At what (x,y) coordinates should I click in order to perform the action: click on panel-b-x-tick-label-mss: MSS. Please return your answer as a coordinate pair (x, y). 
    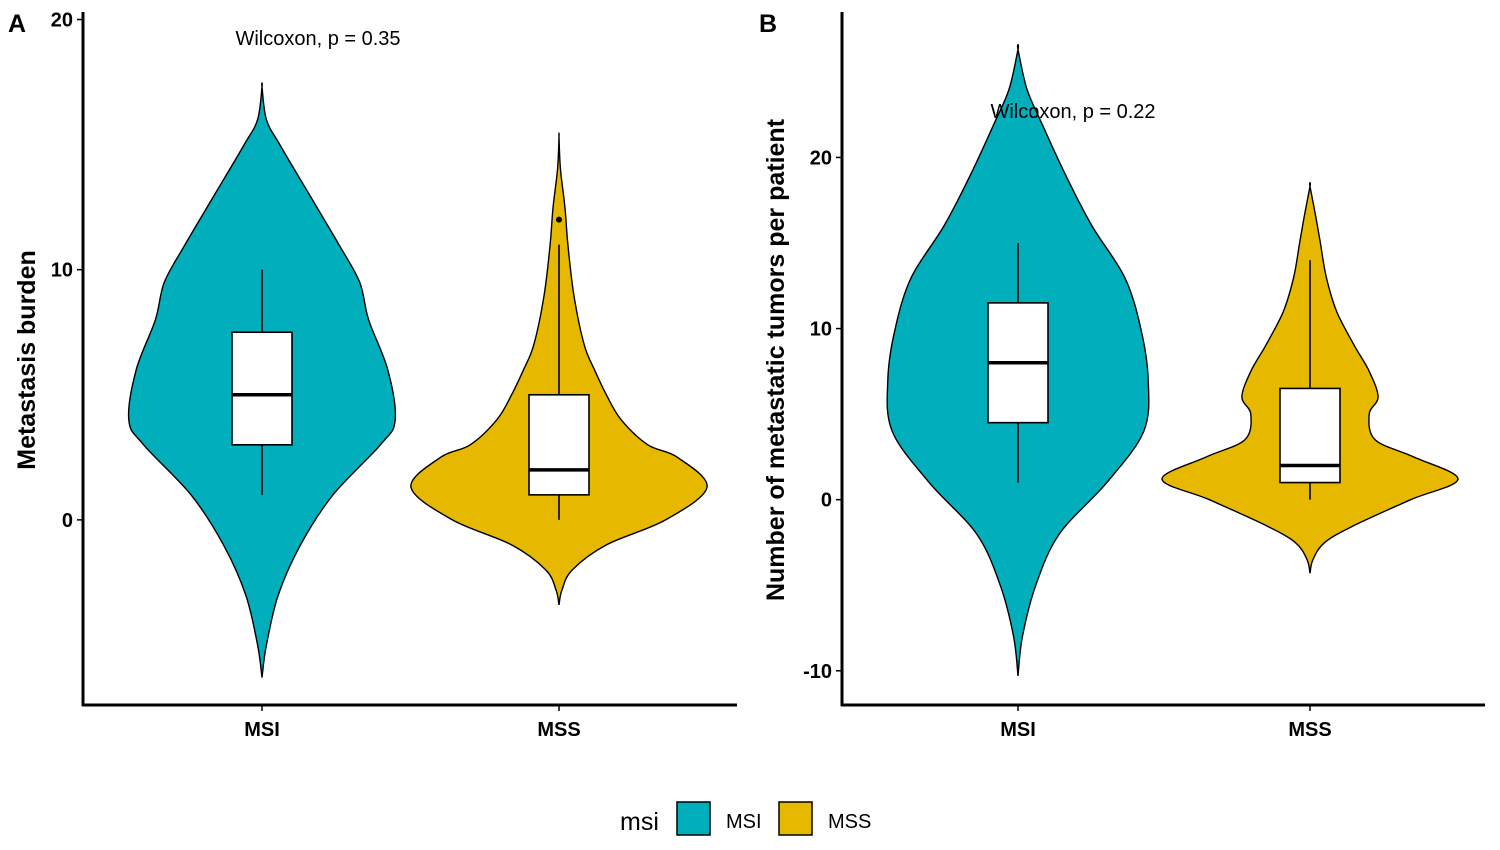
    Looking at the image, I should click on (1309, 730).